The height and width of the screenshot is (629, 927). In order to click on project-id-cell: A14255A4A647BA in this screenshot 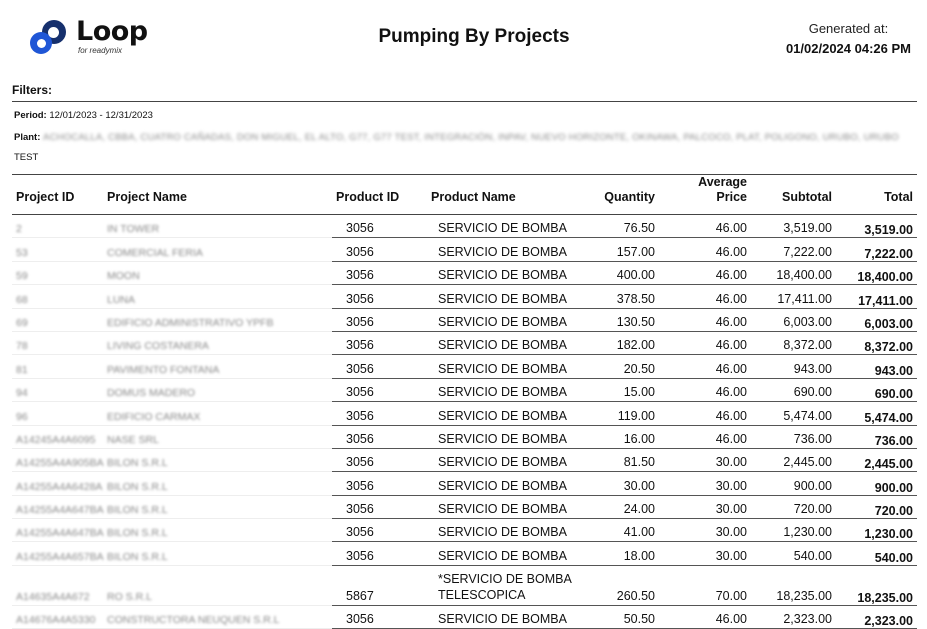, I will do `click(58, 530)`.